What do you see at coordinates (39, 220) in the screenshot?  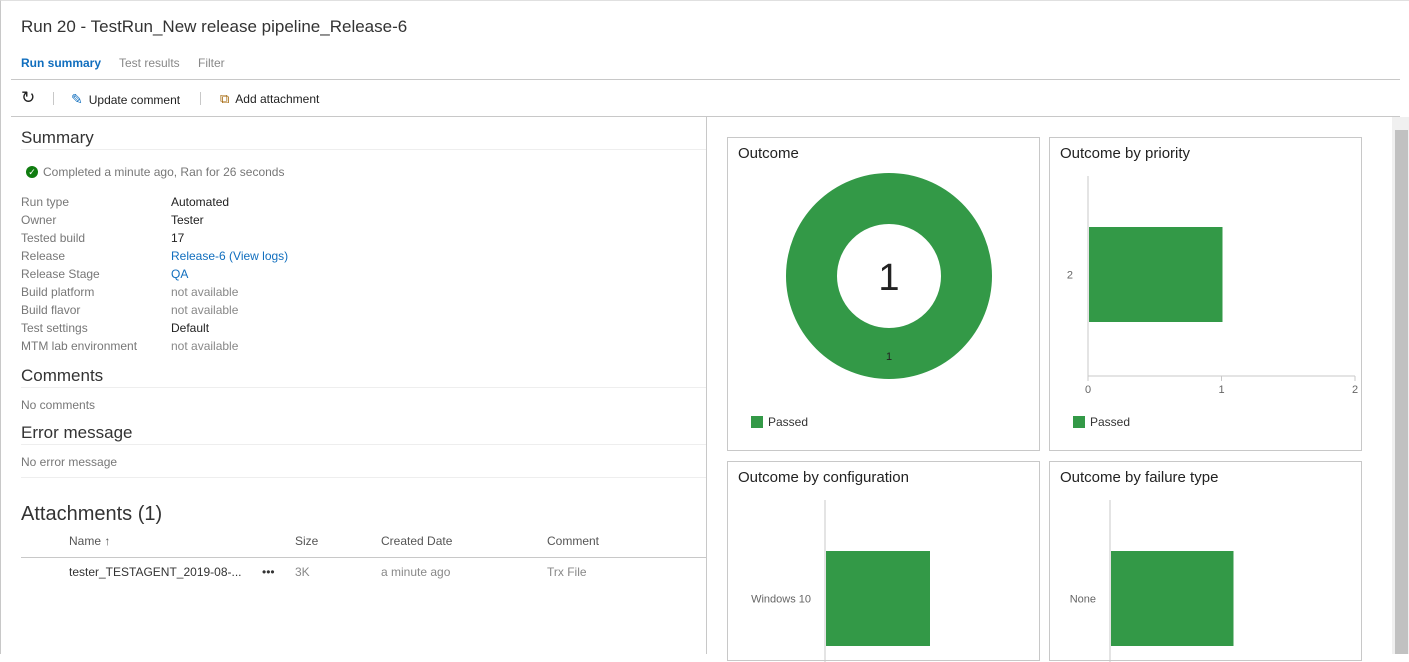 I see `field-label: Owner` at bounding box center [39, 220].